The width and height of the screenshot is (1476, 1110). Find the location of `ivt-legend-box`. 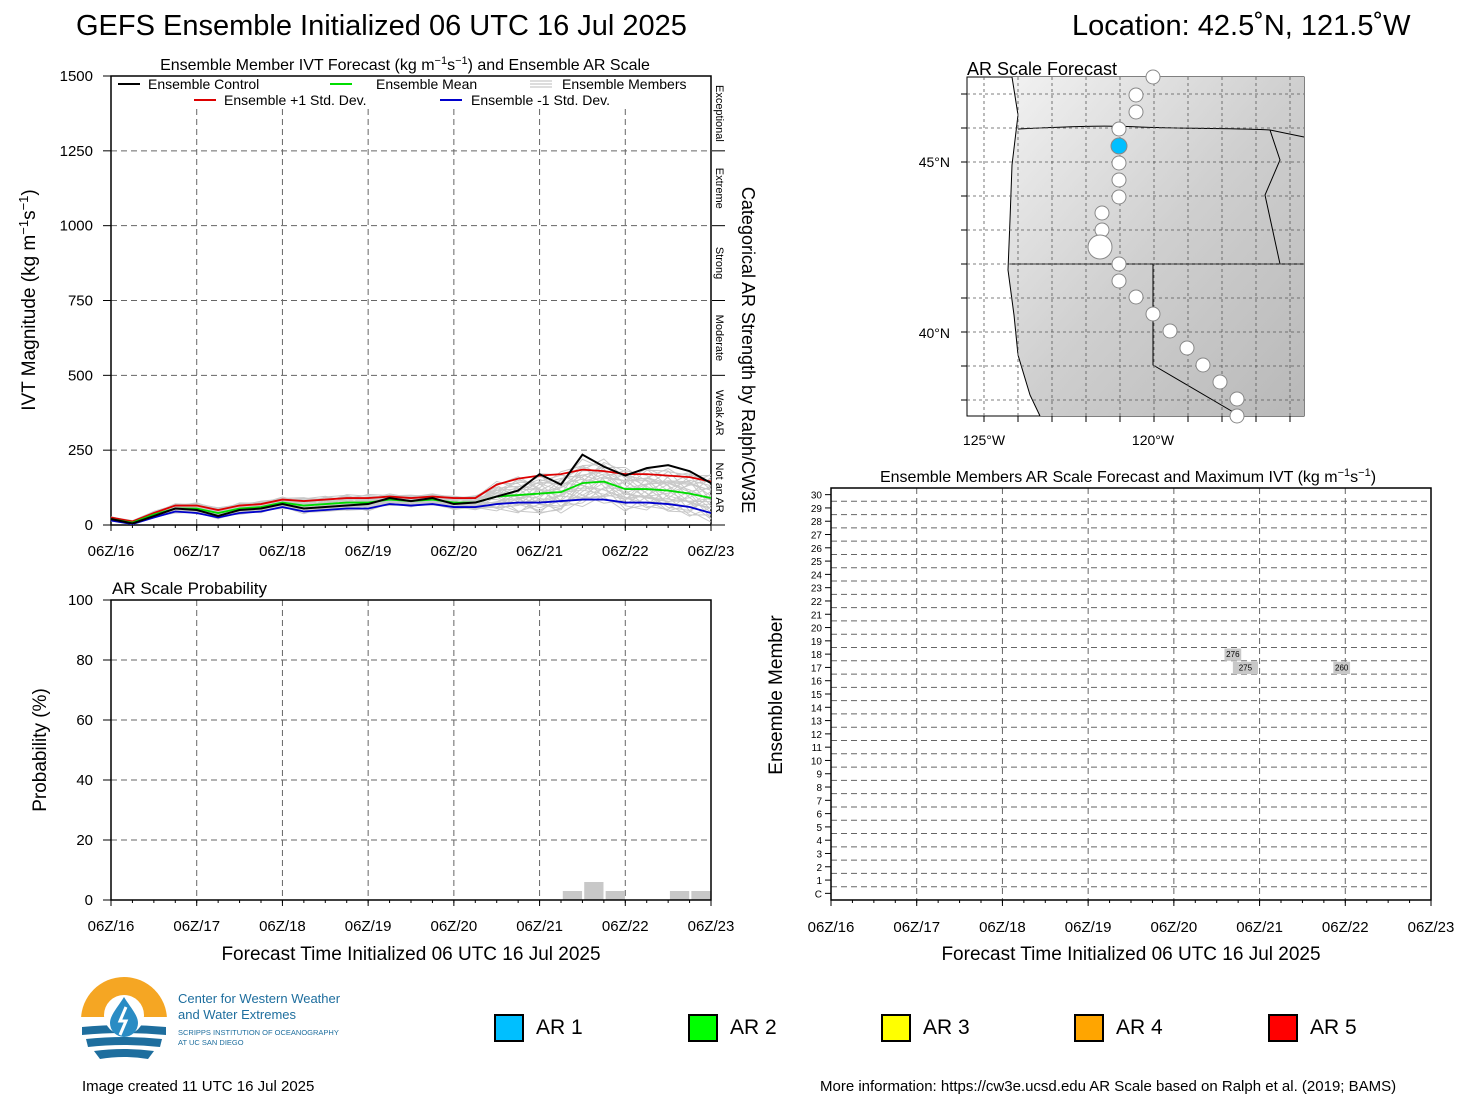

ivt-legend-box is located at coordinates (411, 92).